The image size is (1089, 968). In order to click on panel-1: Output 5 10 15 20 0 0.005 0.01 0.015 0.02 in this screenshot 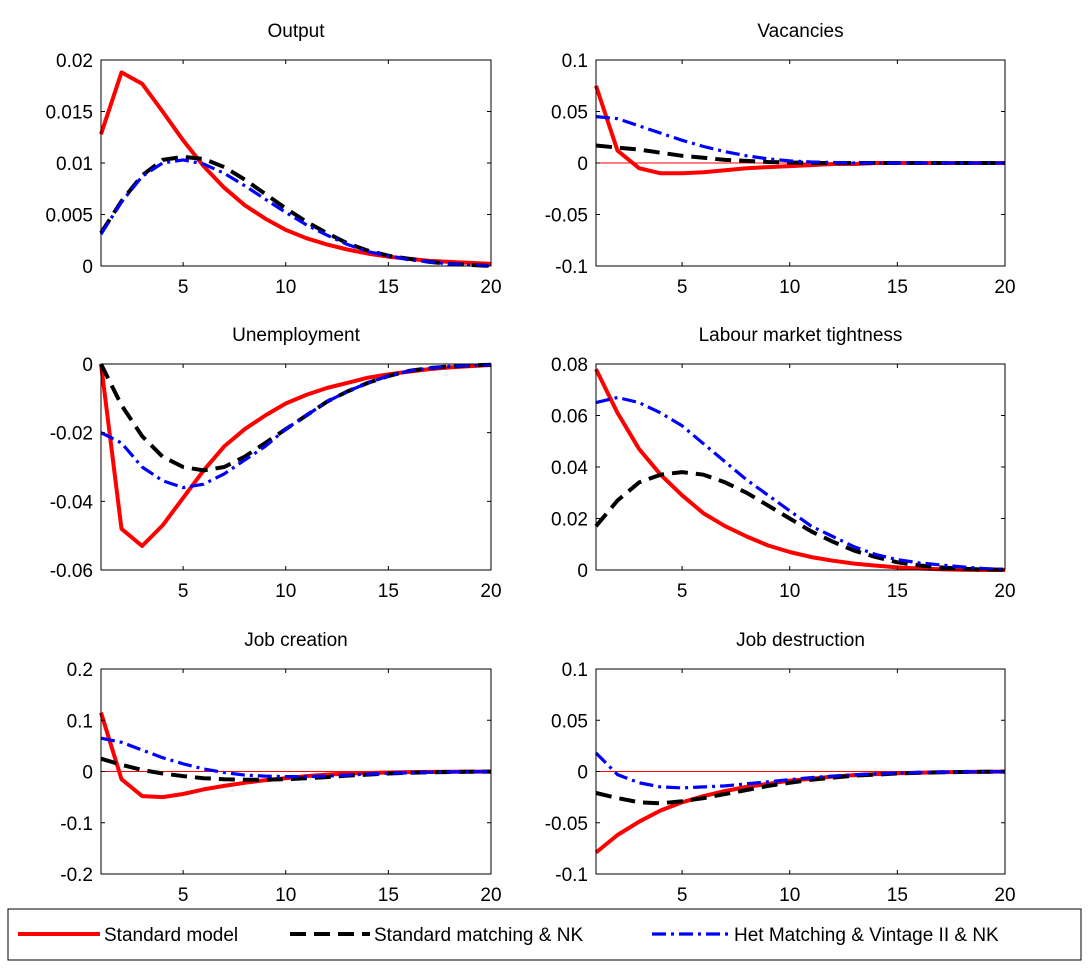, I will do `click(273, 159)`.